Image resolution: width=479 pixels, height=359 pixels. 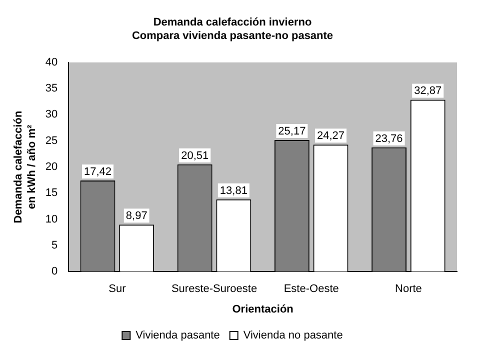 What do you see at coordinates (98, 172) in the screenshot?
I see `data-label: 17,42` at bounding box center [98, 172].